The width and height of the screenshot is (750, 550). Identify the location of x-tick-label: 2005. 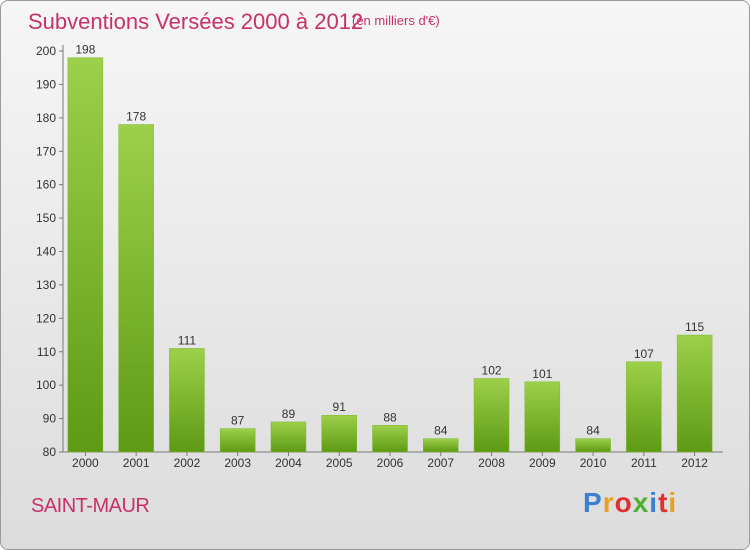
(339, 463).